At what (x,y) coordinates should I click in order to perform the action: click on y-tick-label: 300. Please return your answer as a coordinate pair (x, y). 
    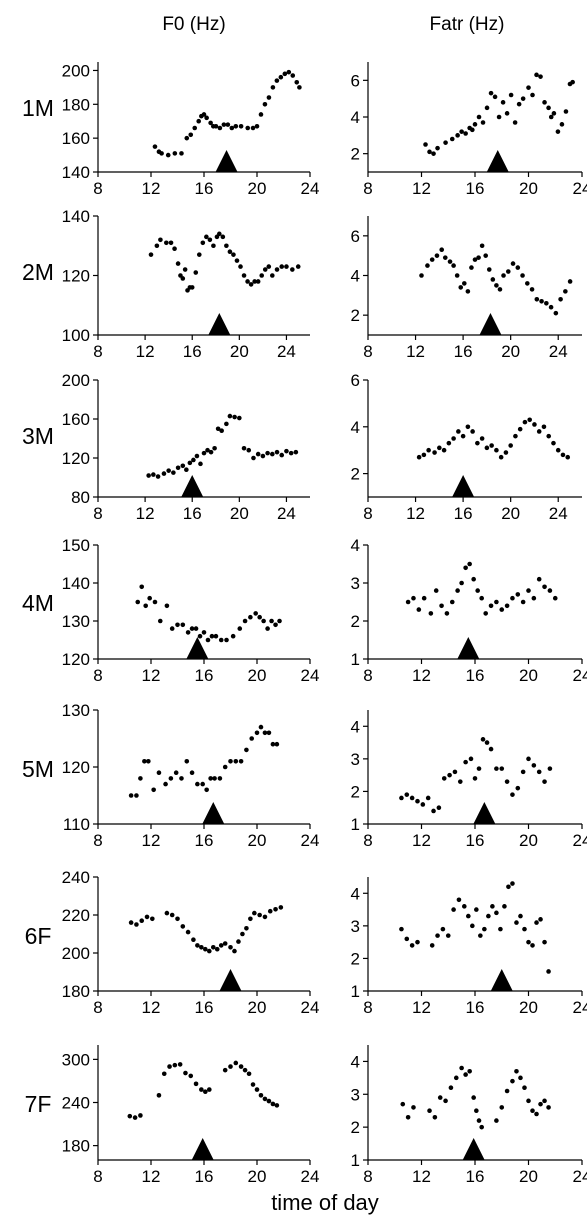
    Looking at the image, I should click on (76, 1059).